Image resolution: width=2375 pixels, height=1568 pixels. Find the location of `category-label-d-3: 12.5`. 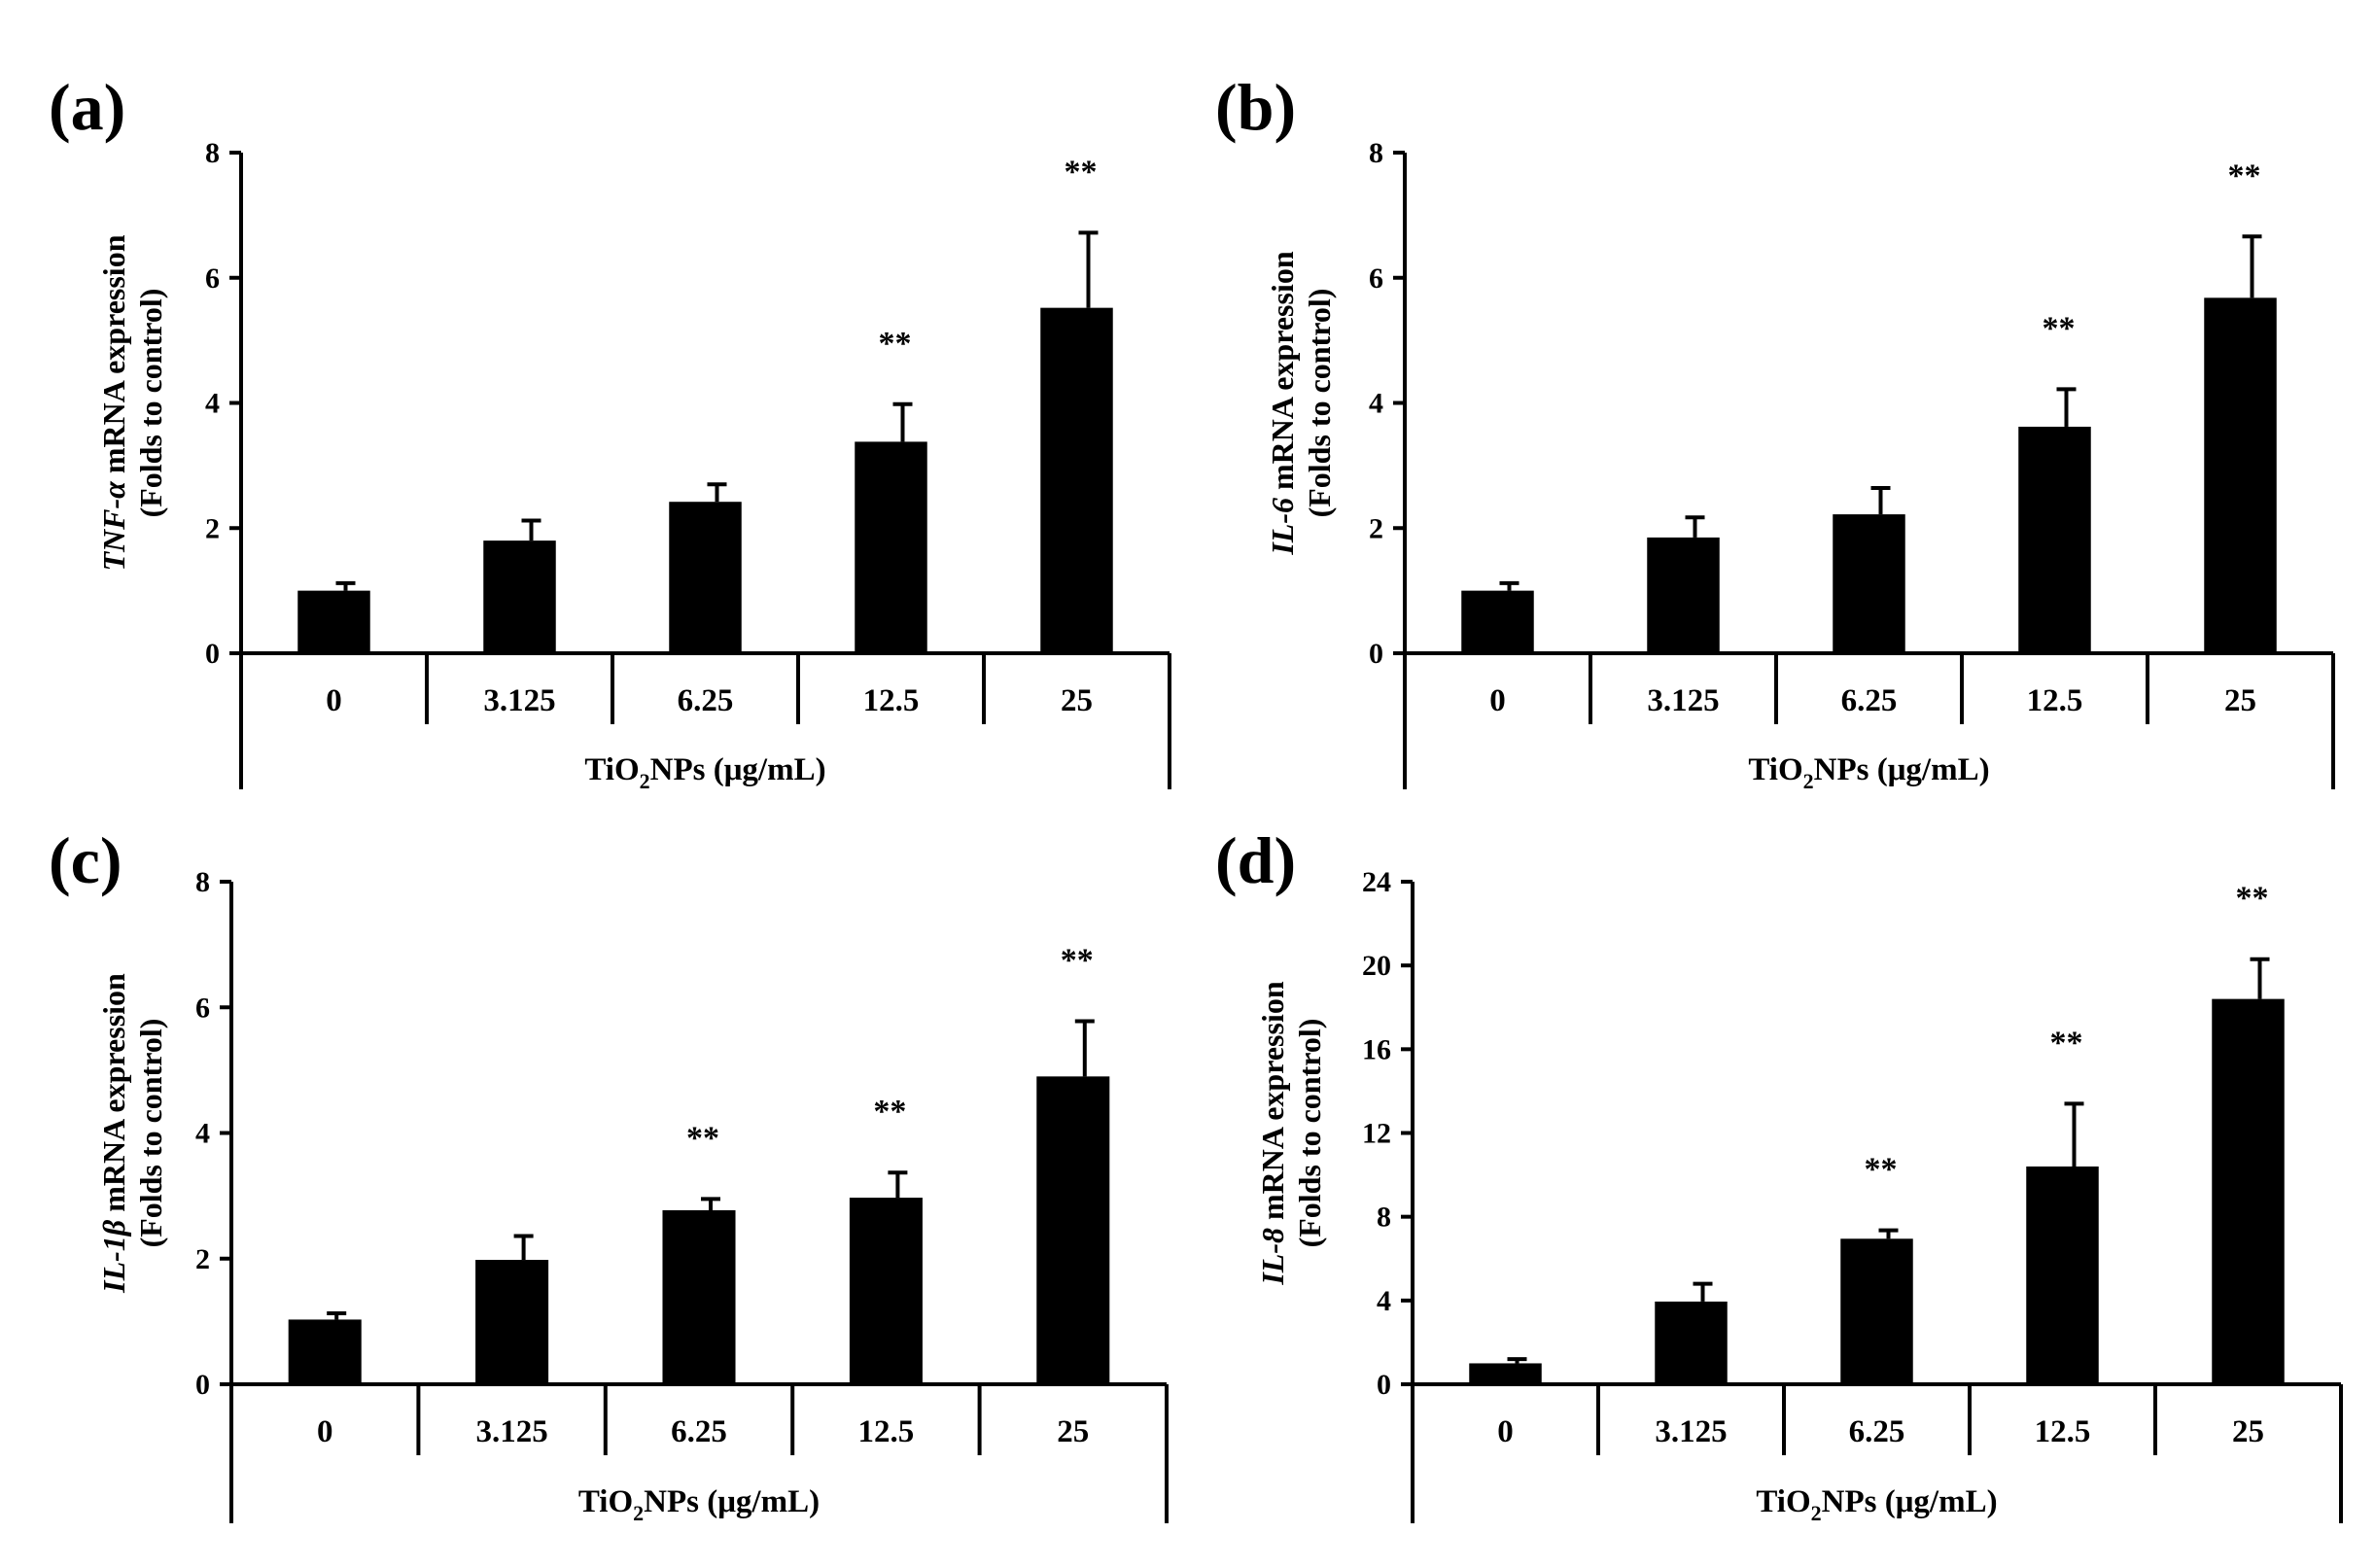

category-label-d-3: 12.5 is located at coordinates (2063, 1431).